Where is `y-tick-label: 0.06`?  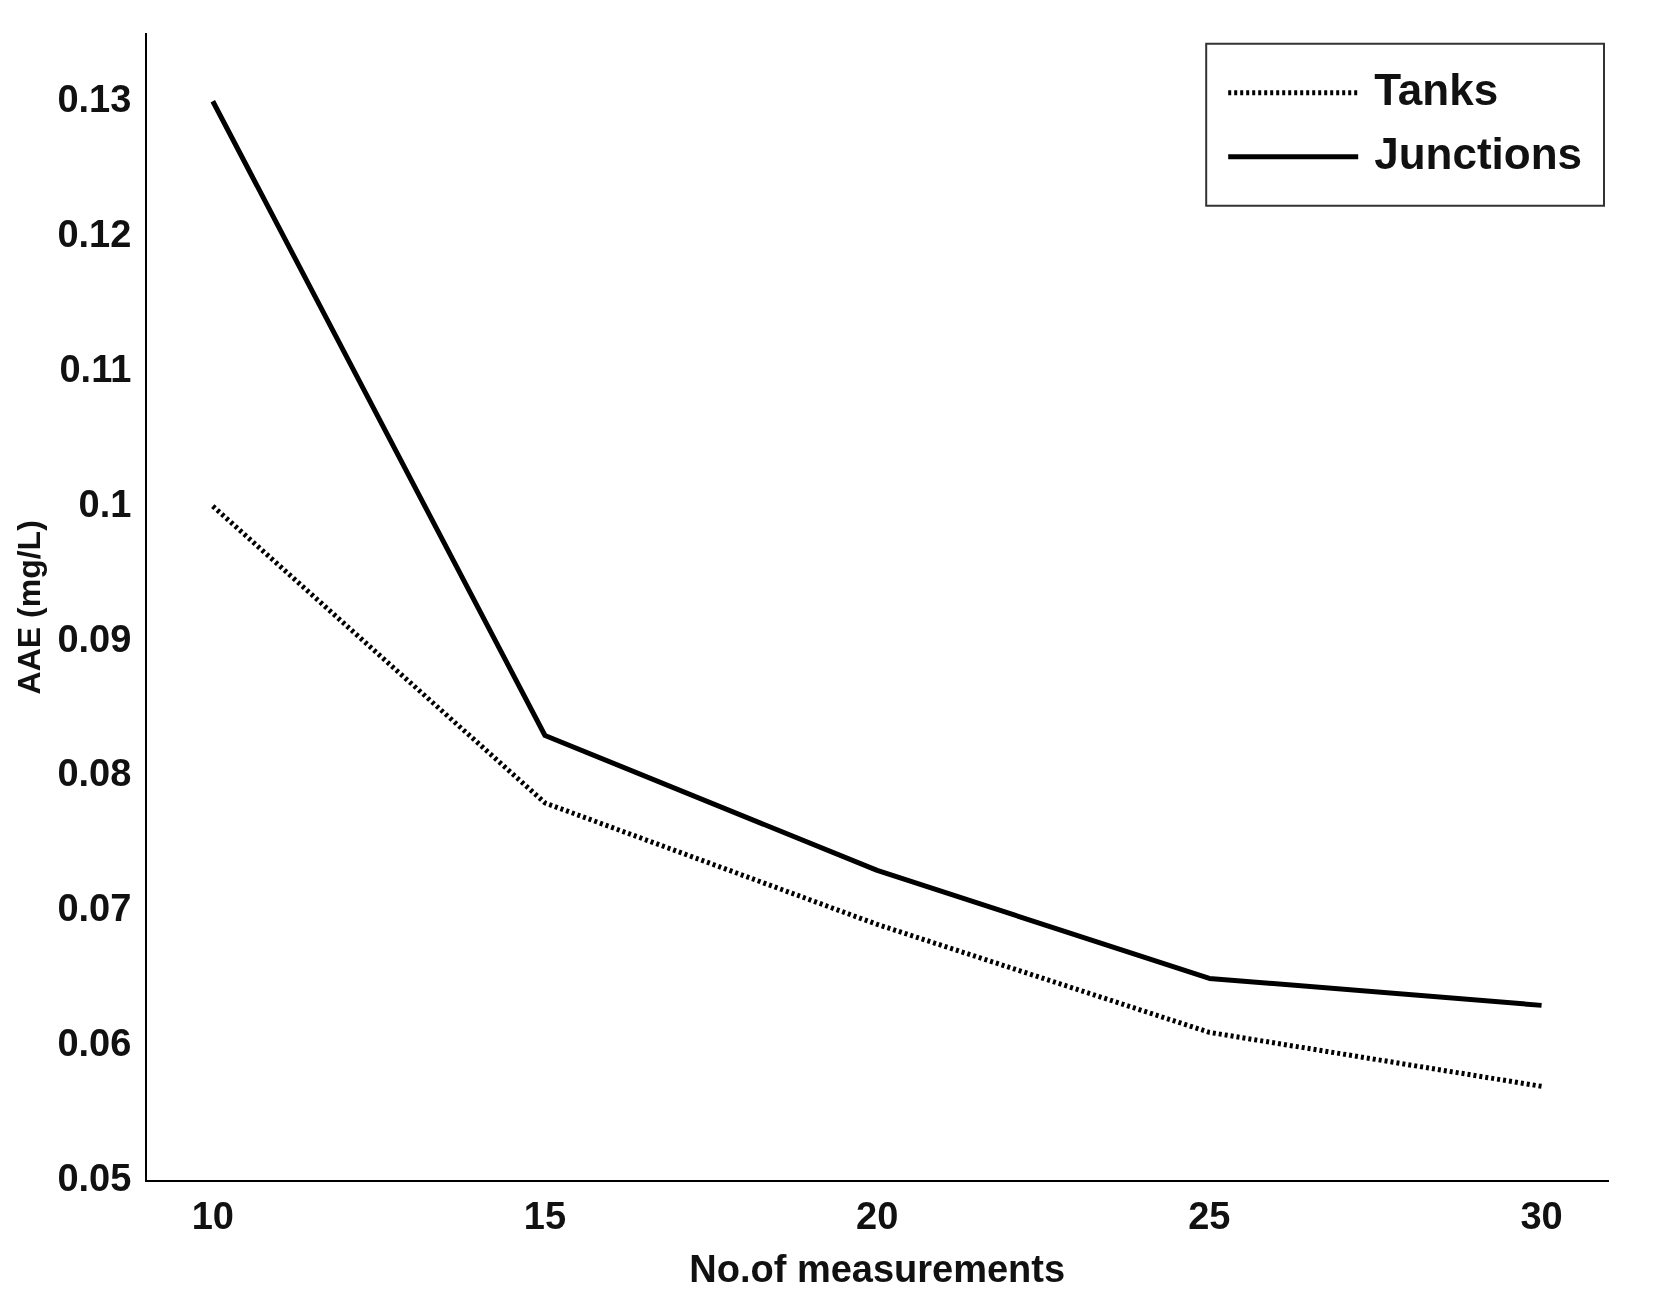
y-tick-label: 0.06 is located at coordinates (94, 1043).